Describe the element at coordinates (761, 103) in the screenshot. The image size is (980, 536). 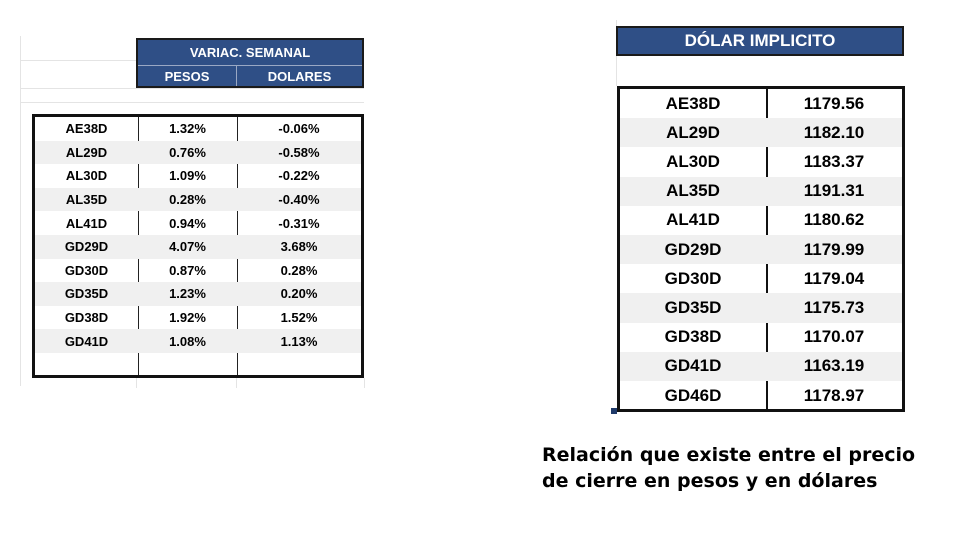
I see `table-row: AE38D 1179.56` at that location.